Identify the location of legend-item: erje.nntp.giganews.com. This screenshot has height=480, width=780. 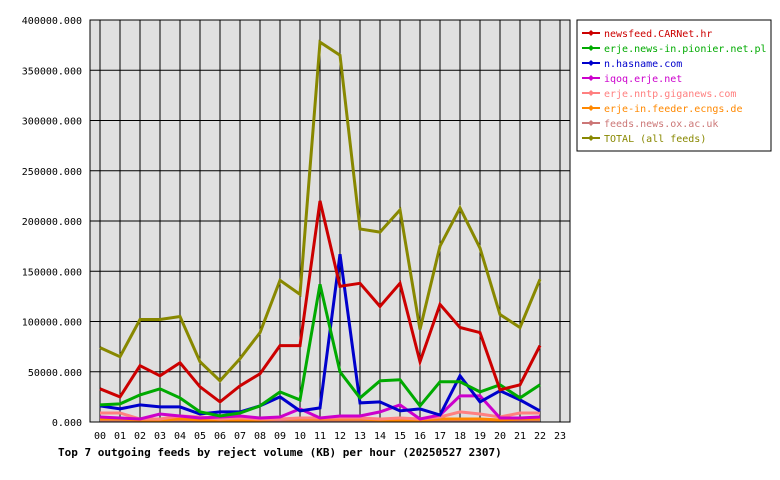
(659, 94).